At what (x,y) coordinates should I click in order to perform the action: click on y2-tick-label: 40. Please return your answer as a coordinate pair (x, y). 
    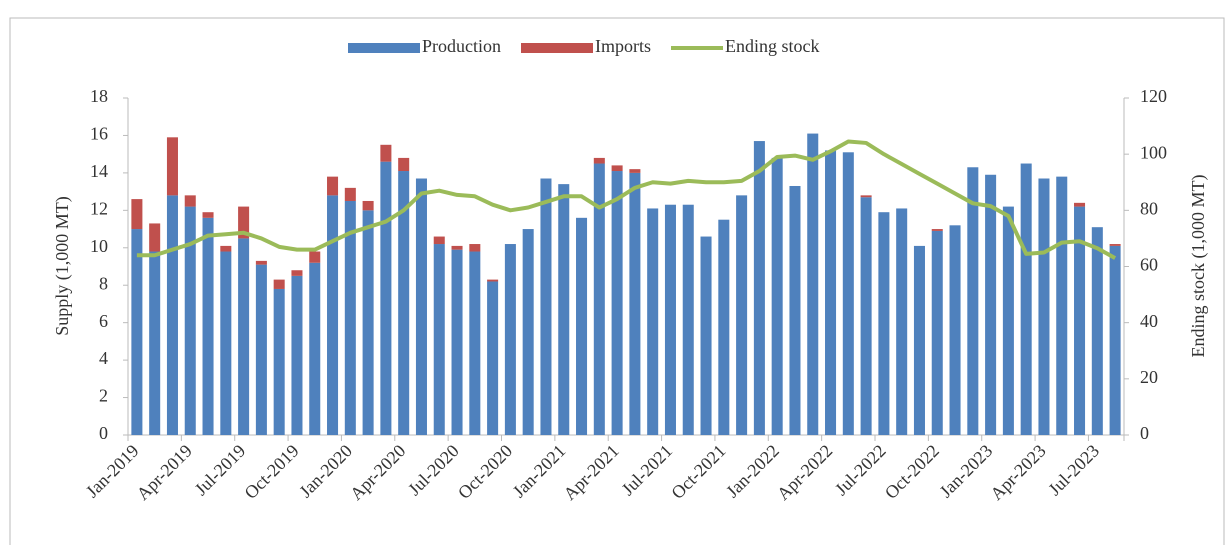
    Looking at the image, I should click on (1149, 321).